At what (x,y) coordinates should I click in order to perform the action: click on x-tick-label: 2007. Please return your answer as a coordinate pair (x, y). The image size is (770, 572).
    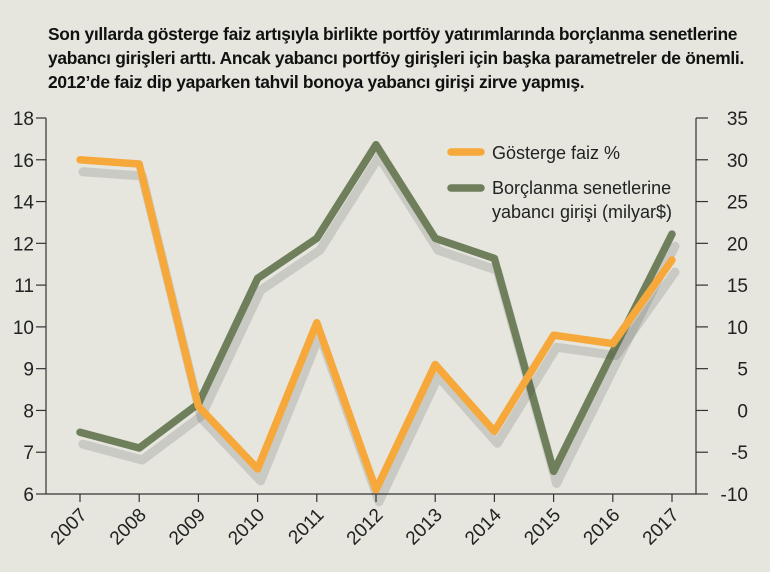
    Looking at the image, I should click on (69, 527).